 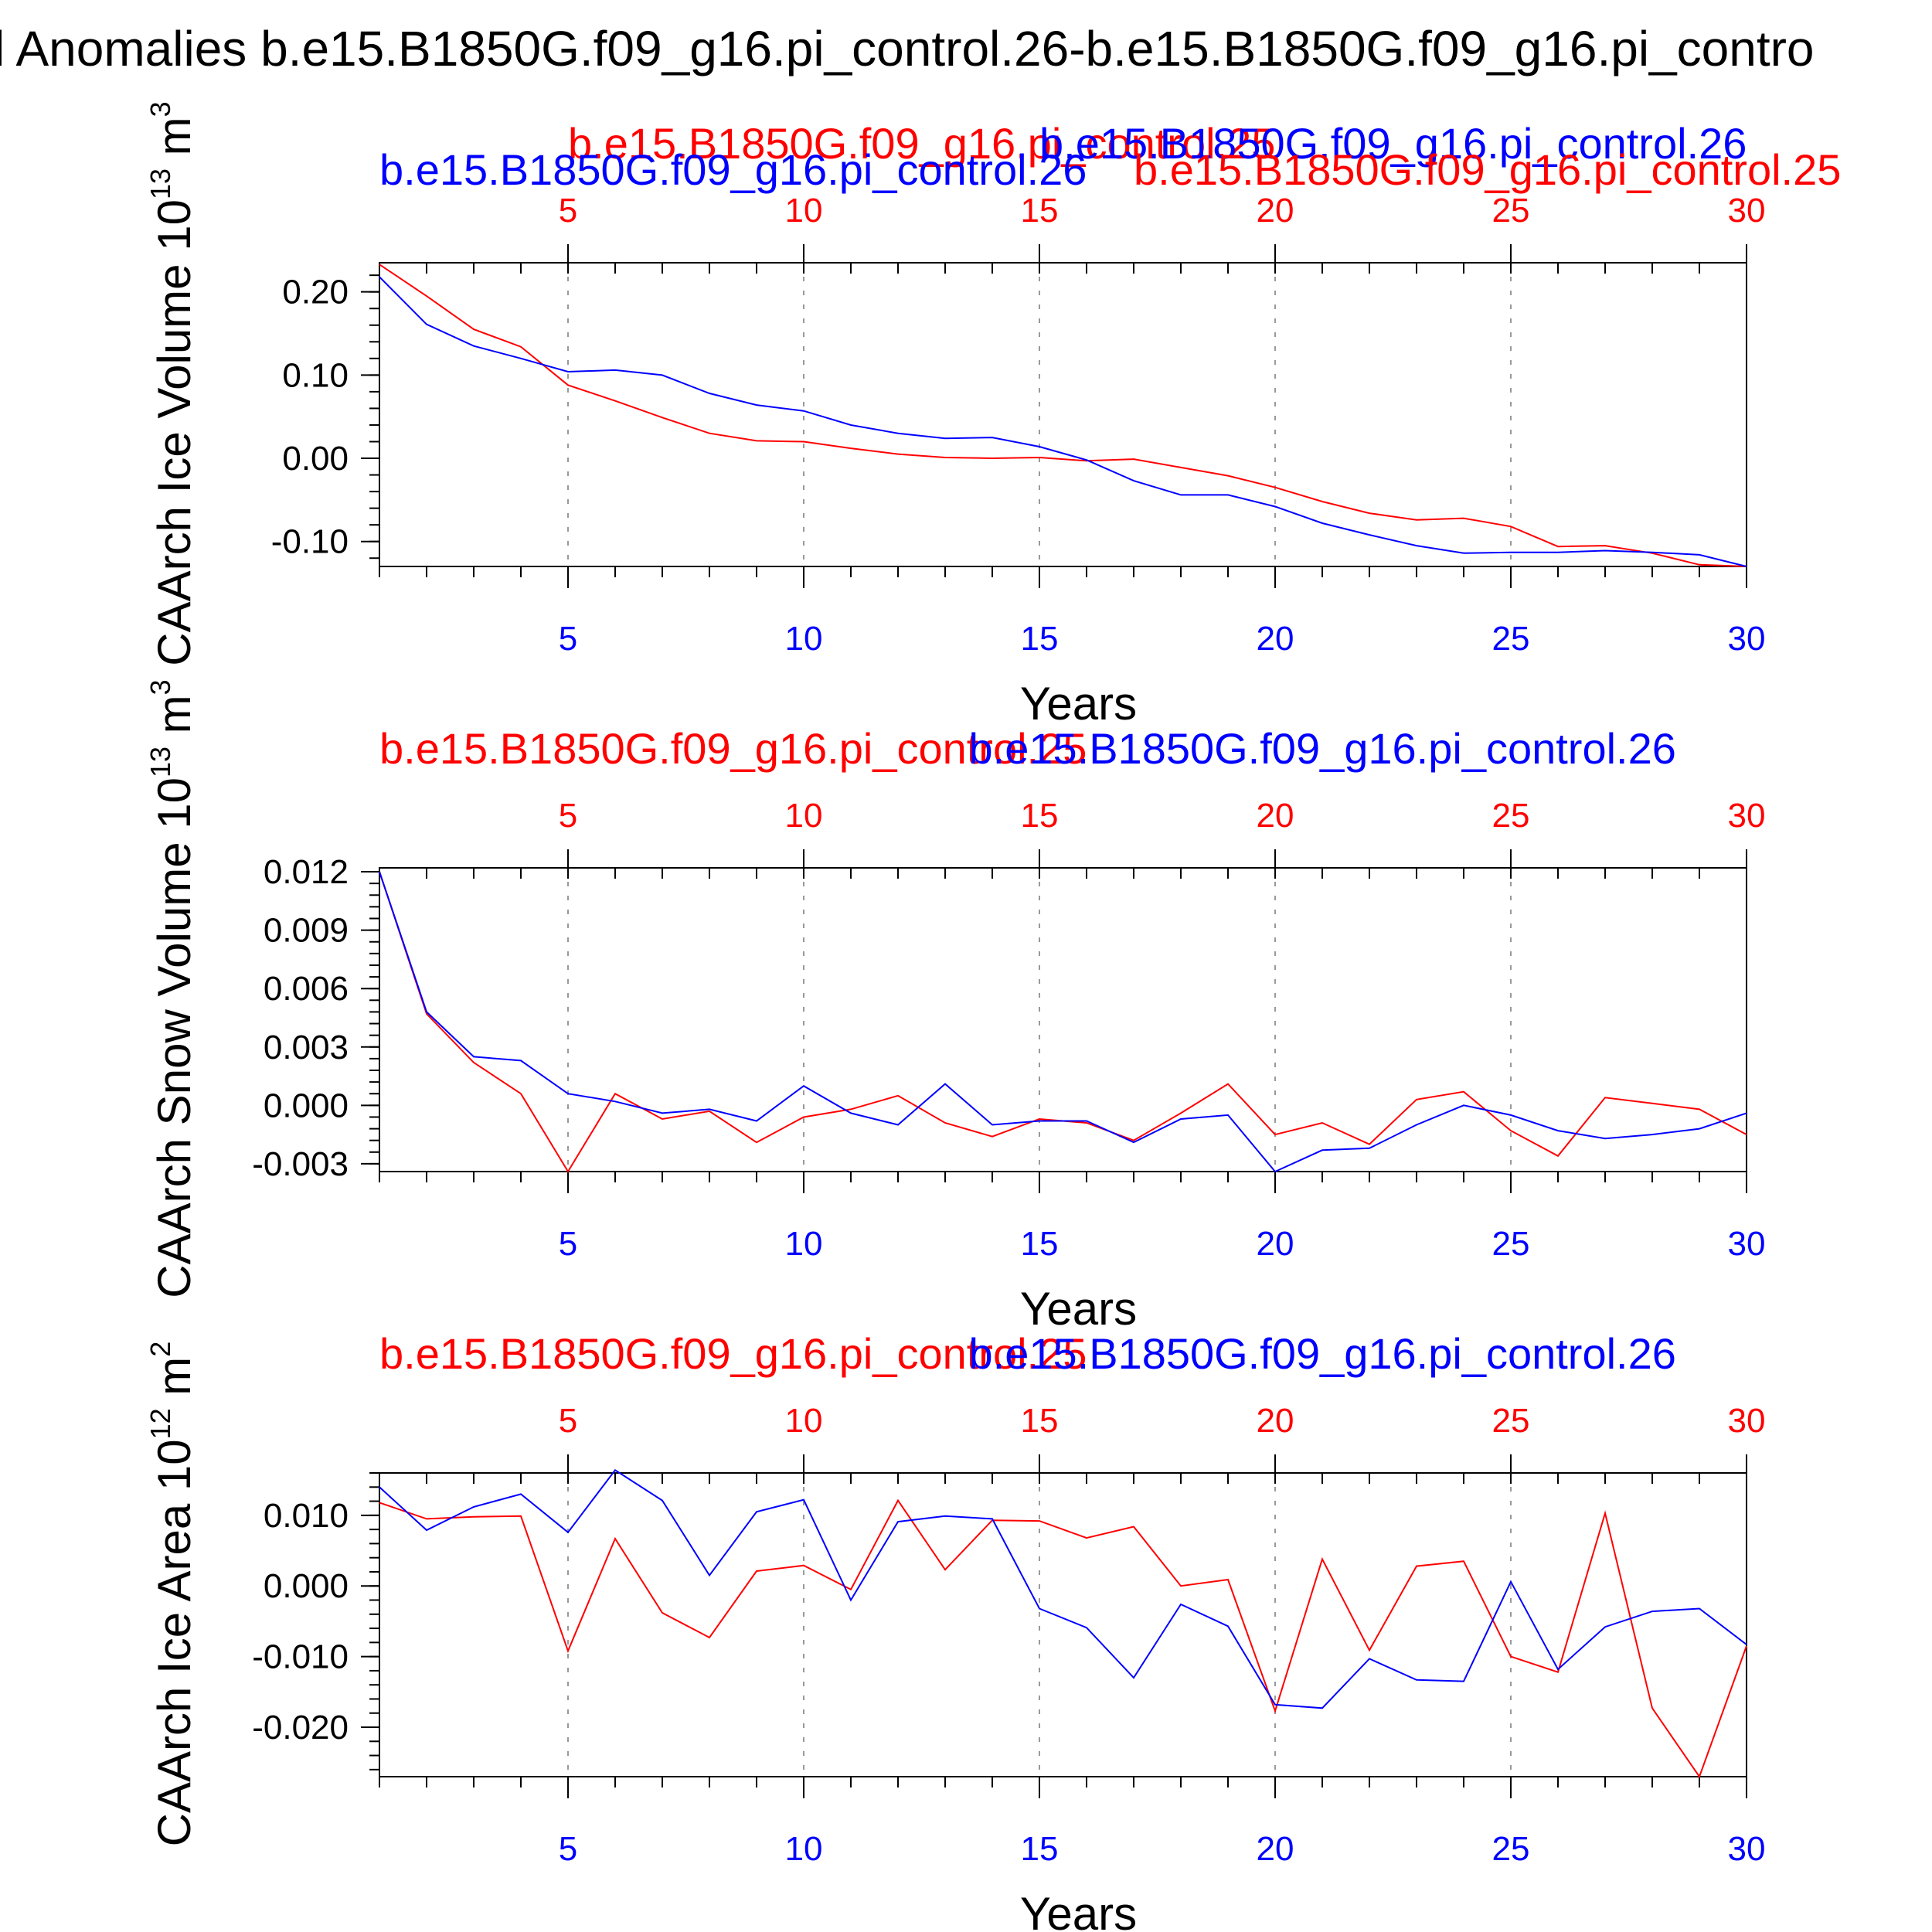 I want to click on y-axis-title: CAArch Snow Volume 1013 m3, so click(x=173, y=989).